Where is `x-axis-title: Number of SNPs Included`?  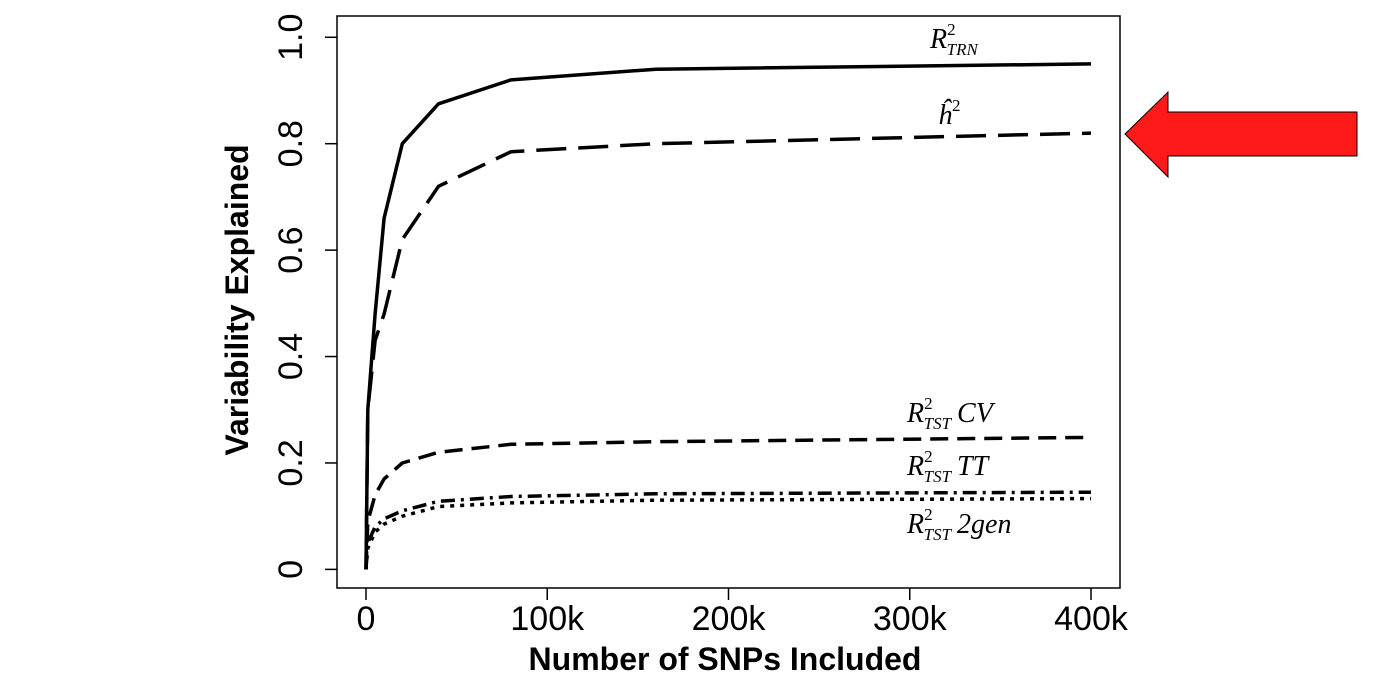
x-axis-title: Number of SNPs Included is located at coordinates (725, 659).